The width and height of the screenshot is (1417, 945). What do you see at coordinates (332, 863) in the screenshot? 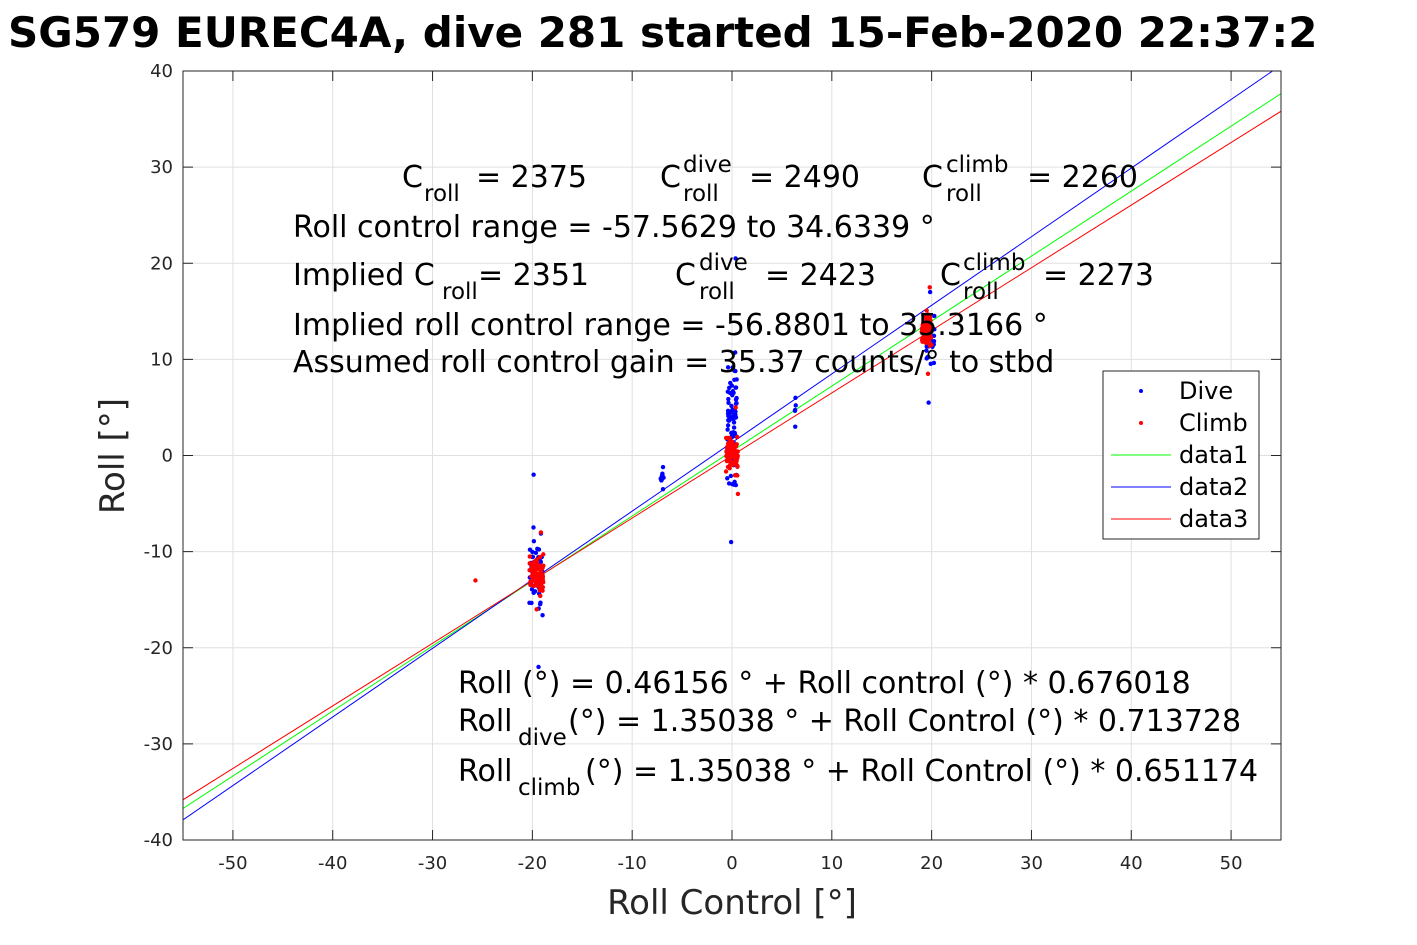
I see `x-tick-label: -40` at bounding box center [332, 863].